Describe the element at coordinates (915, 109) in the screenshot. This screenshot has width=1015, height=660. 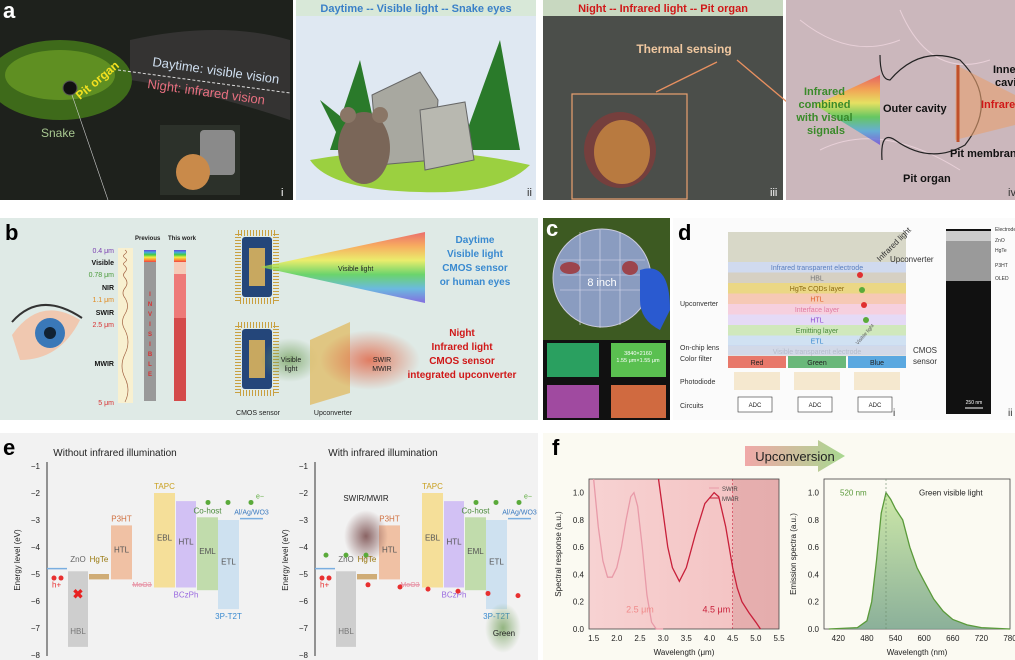
I see `outer-cavity-label: Outer cavity` at that location.